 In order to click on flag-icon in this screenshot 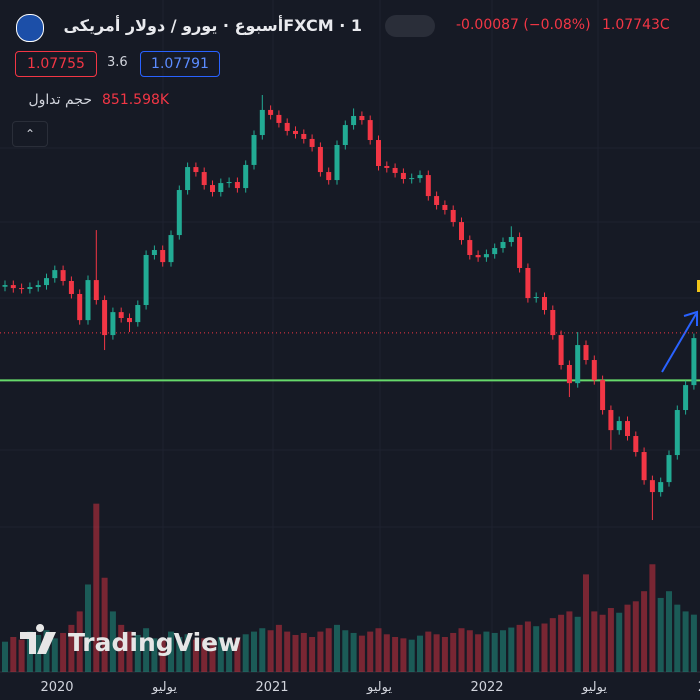, I will do `click(30, 28)`.